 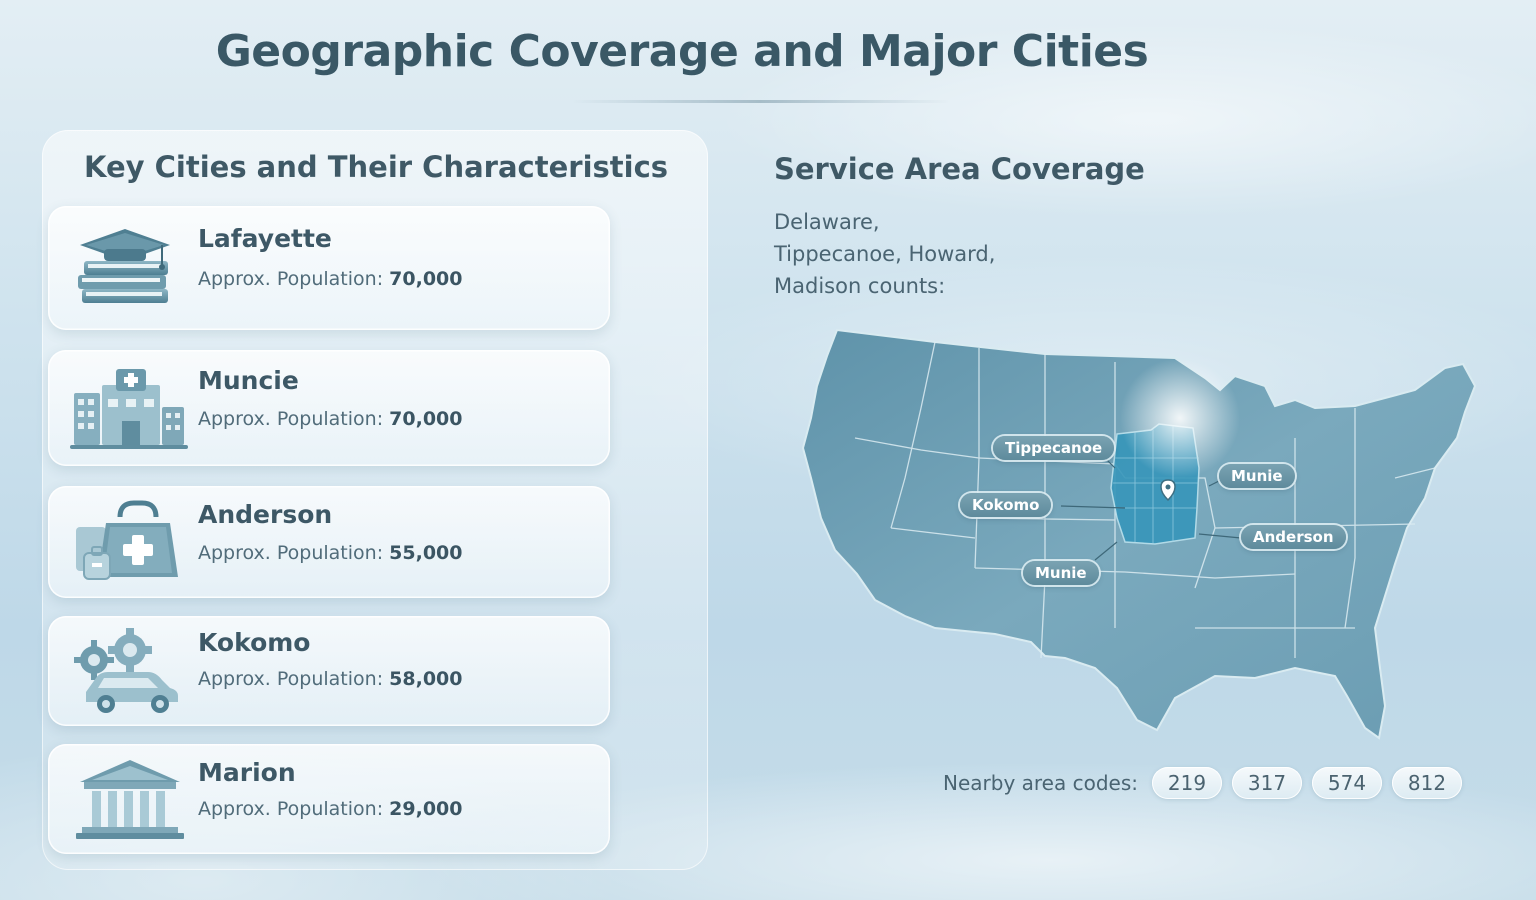 I want to click on page-title: Geographic Coverage and Major Cities, so click(x=682, y=51).